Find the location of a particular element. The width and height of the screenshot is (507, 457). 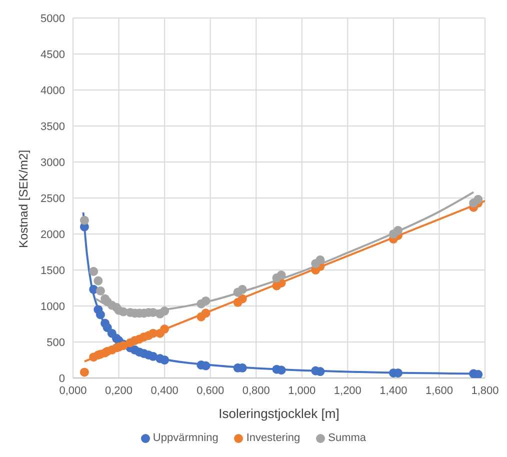

y-tick-label: 5000 is located at coordinates (52, 18).